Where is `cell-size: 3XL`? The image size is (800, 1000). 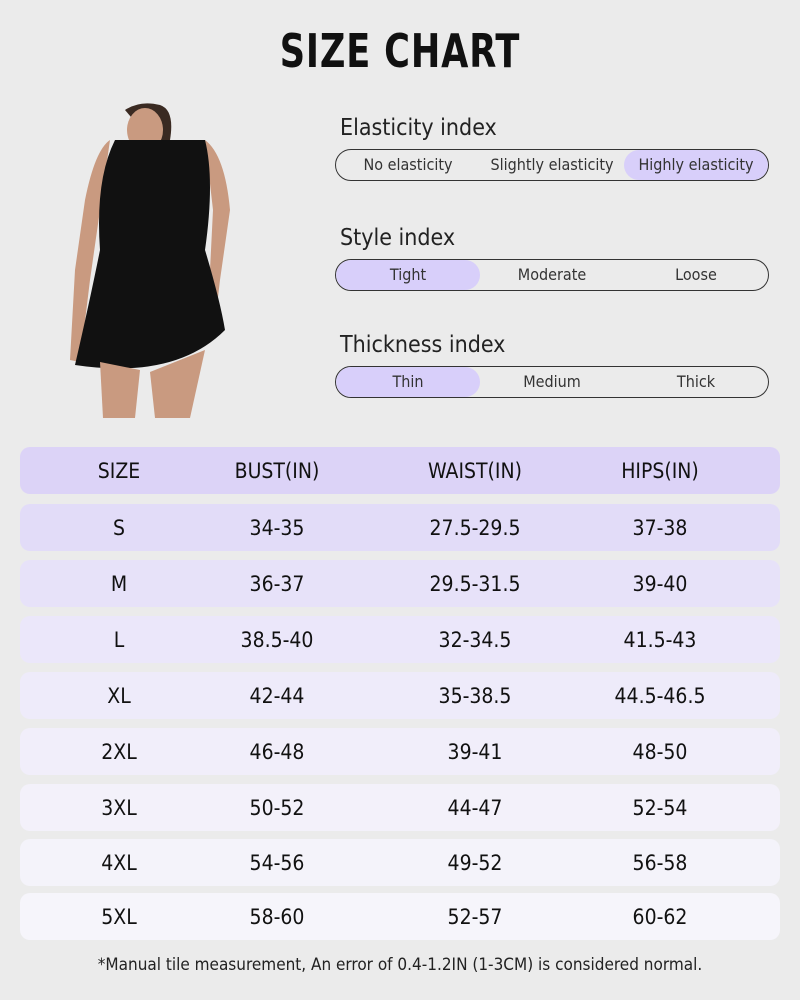
cell-size: 3XL is located at coordinates (119, 807).